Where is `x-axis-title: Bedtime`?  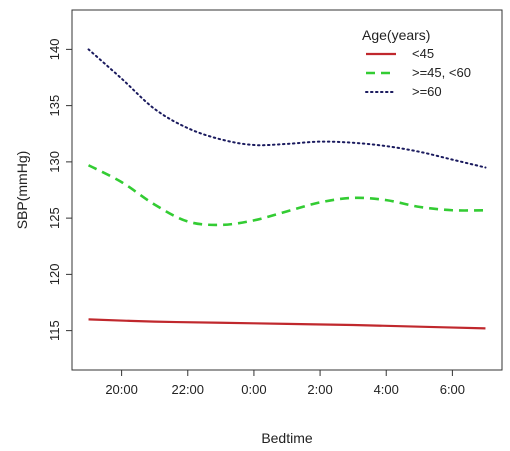 x-axis-title: Bedtime is located at coordinates (287, 438).